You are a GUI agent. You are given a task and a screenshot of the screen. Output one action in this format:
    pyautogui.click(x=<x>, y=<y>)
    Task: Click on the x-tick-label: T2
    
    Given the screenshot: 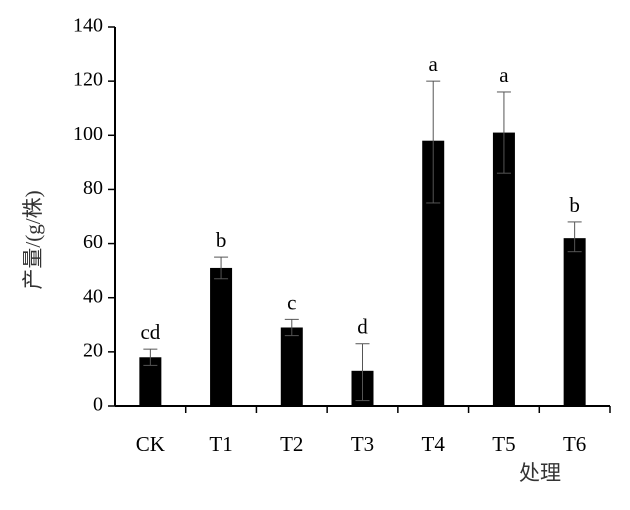 What is the action you would take?
    pyautogui.click(x=291, y=444)
    